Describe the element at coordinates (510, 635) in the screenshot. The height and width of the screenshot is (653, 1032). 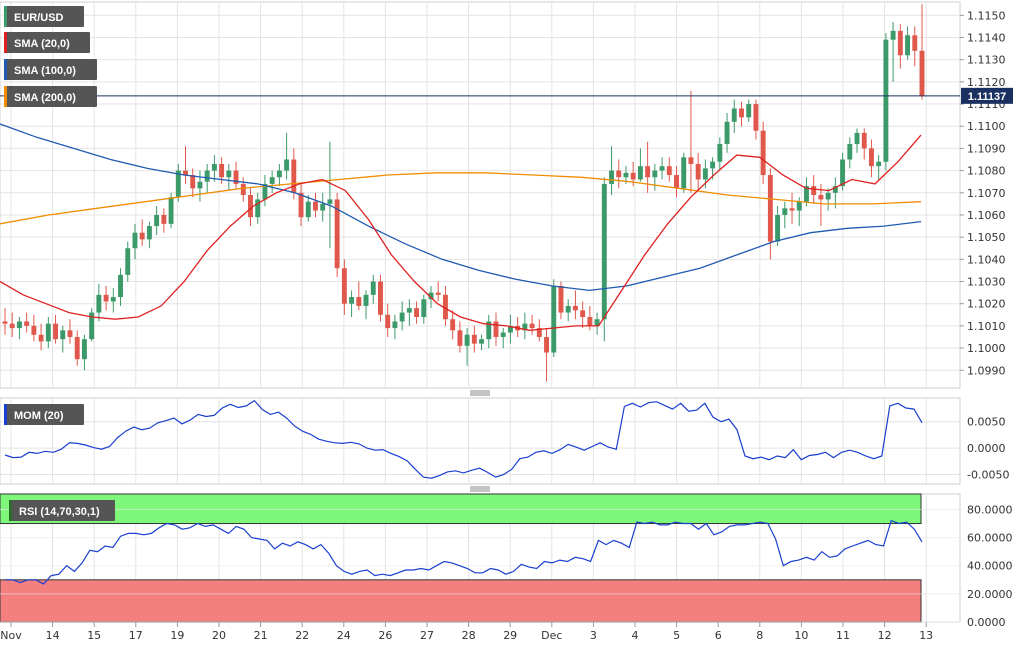
I see `x-tick-label: 29` at that location.